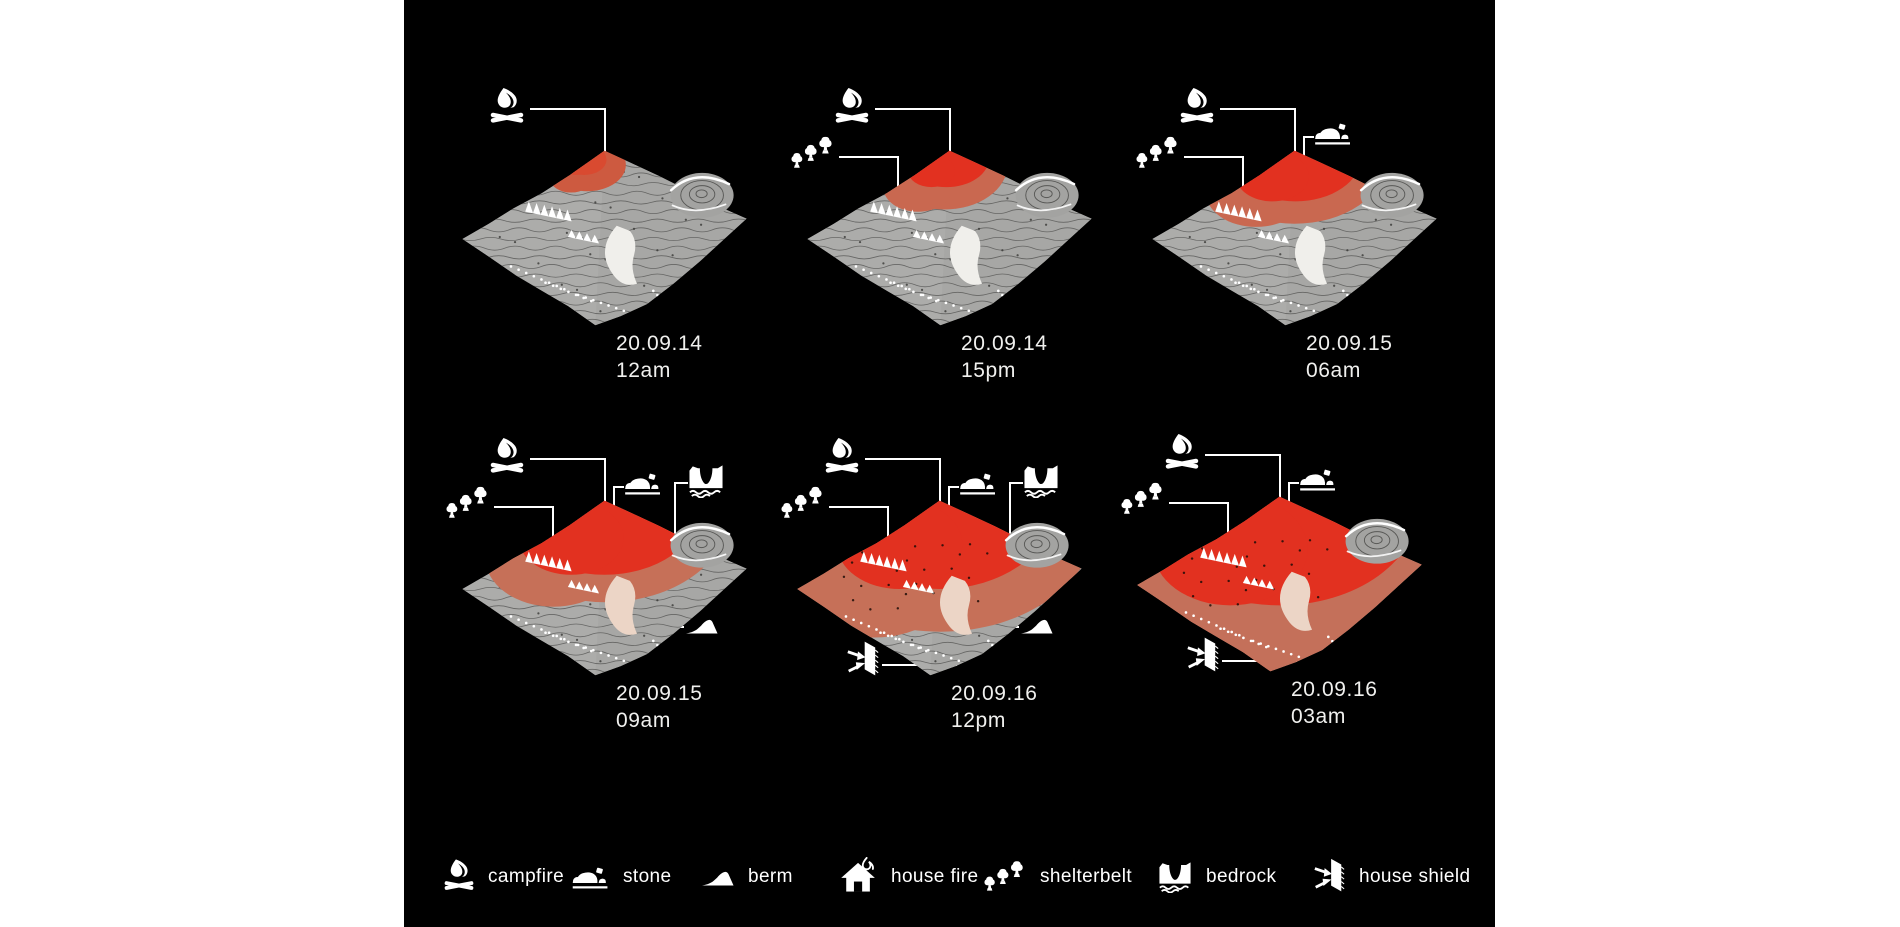 This screenshot has width=1900, height=927. I want to click on fire-front, so click(584, 162).